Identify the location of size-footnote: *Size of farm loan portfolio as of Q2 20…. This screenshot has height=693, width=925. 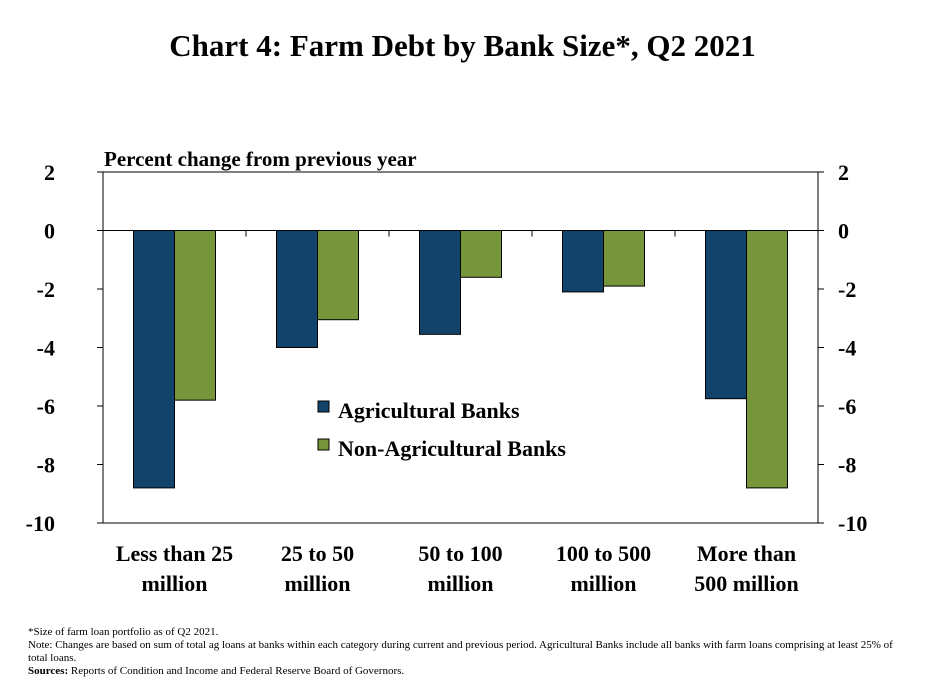
(123, 632).